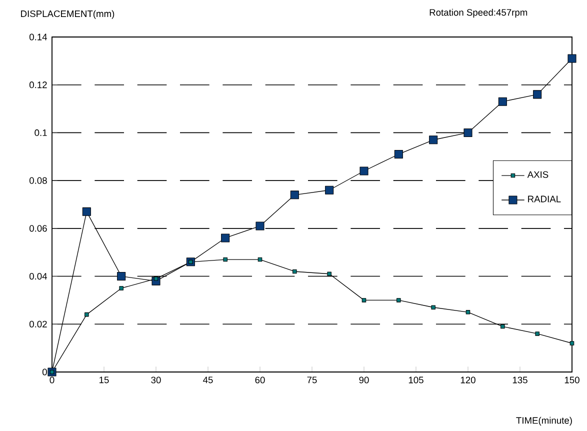 The image size is (587, 431). What do you see at coordinates (104, 380) in the screenshot?
I see `x-tick-label: 15` at bounding box center [104, 380].